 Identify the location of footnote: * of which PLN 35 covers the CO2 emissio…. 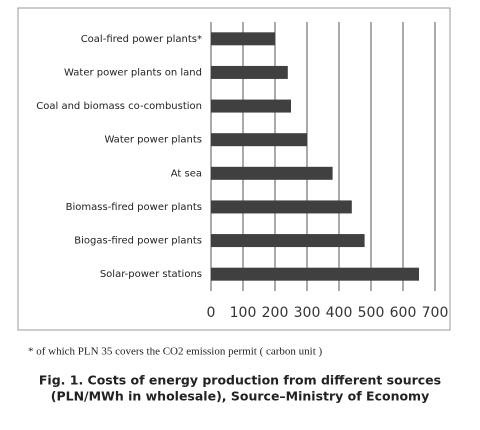
(175, 352).